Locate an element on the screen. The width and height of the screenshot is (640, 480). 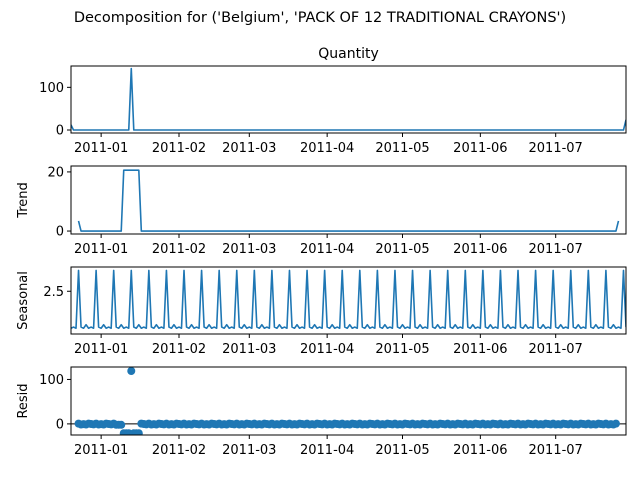
trend-line is located at coordinates (348, 200).